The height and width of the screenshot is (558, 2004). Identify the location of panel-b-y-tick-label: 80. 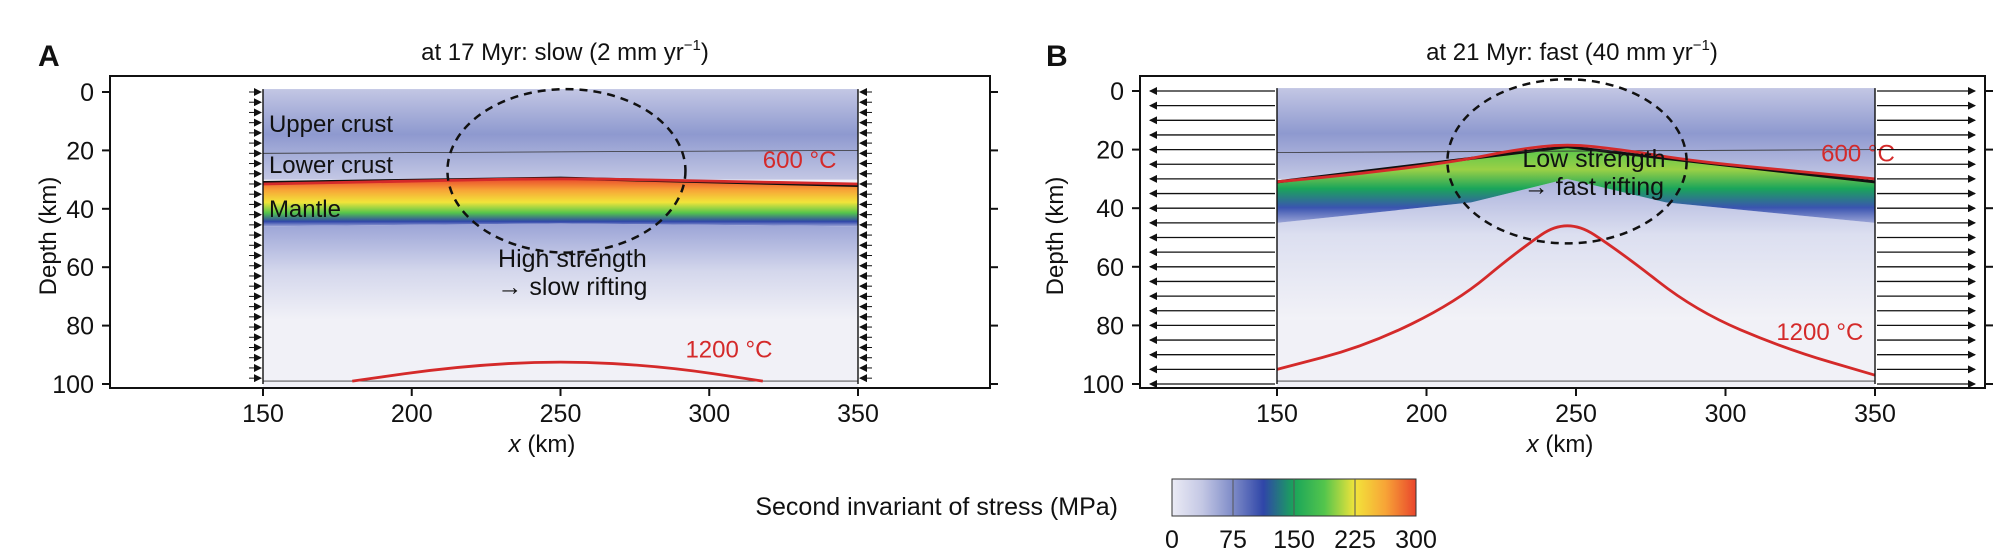
(1110, 326).